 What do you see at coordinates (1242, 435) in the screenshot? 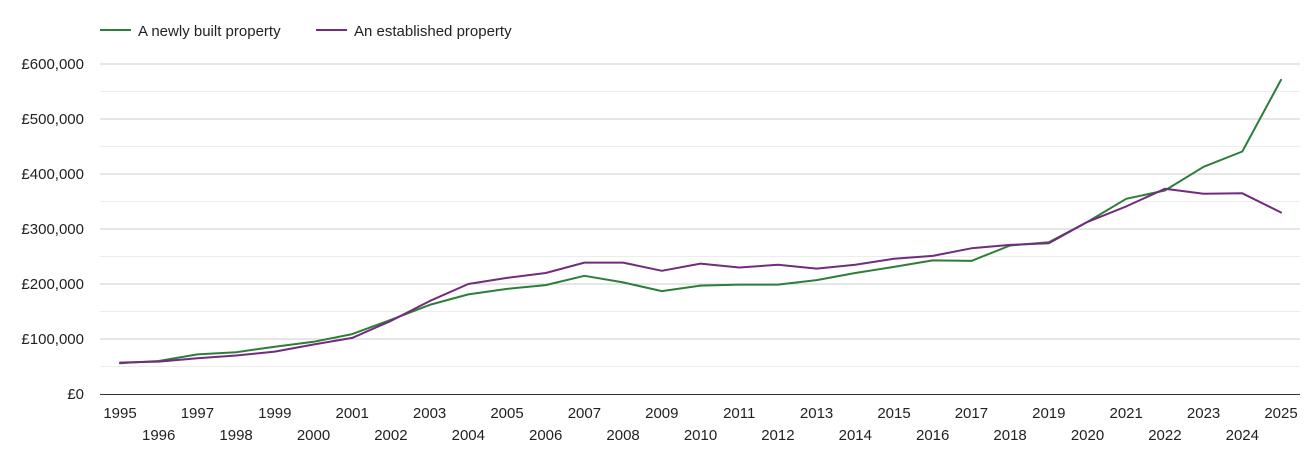
I see `x-tick-label: 2024` at bounding box center [1242, 435].